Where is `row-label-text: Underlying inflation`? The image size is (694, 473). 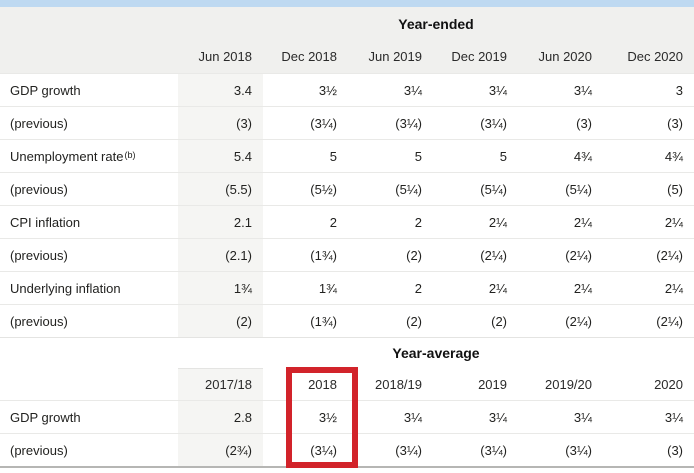
row-label-text: Underlying inflation is located at coordinates (65, 288).